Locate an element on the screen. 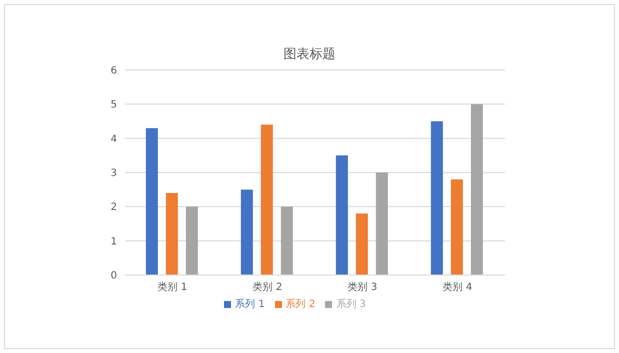 This screenshot has height=353, width=619. y-tick-label: 4 is located at coordinates (113, 139).